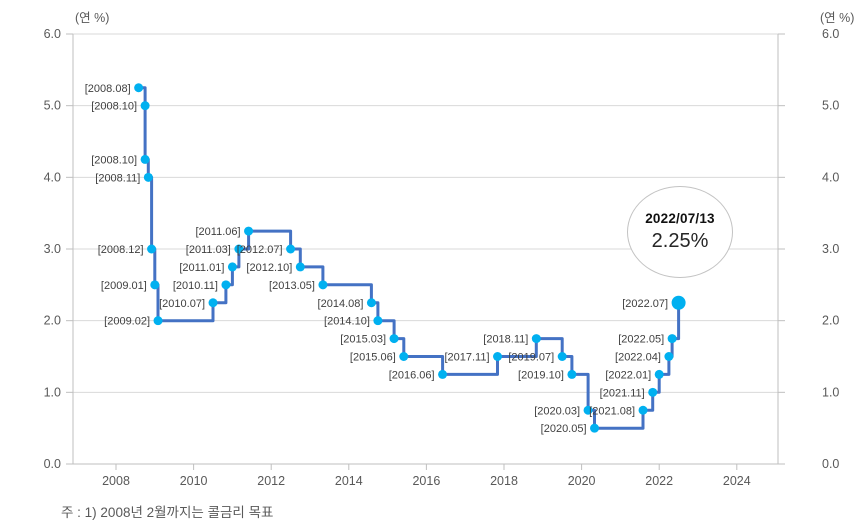 The image size is (862, 523). Describe the element at coordinates (117, 178) in the screenshot. I see `data-point-label: [2008.11]` at that location.